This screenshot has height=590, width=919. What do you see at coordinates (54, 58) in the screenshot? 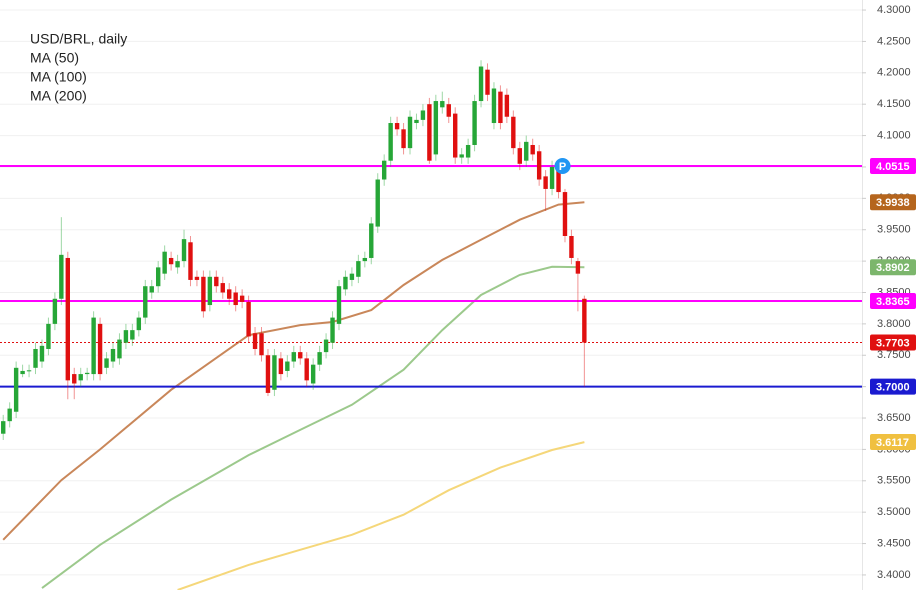
I see `legend-entry: MA (50)` at bounding box center [54, 58].